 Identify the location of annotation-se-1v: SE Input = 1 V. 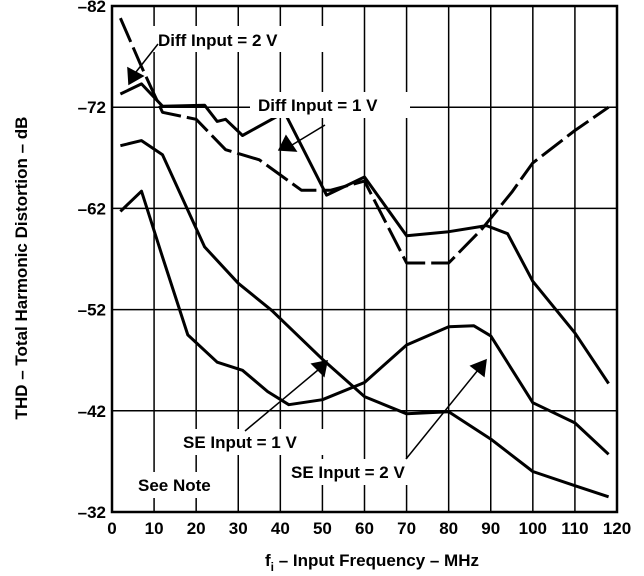
(255, 442).